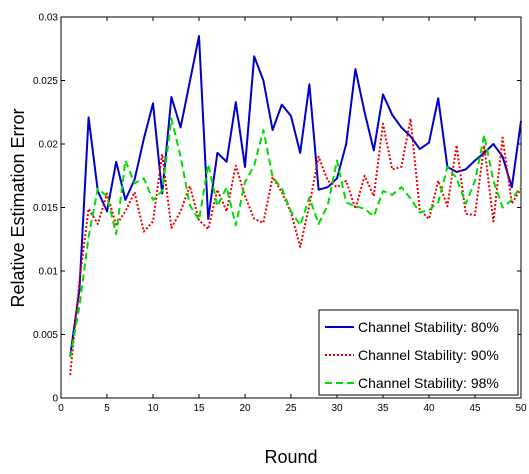 The image size is (529, 474). What do you see at coordinates (290, 457) in the screenshot?
I see `x-axis-label: Round` at bounding box center [290, 457].